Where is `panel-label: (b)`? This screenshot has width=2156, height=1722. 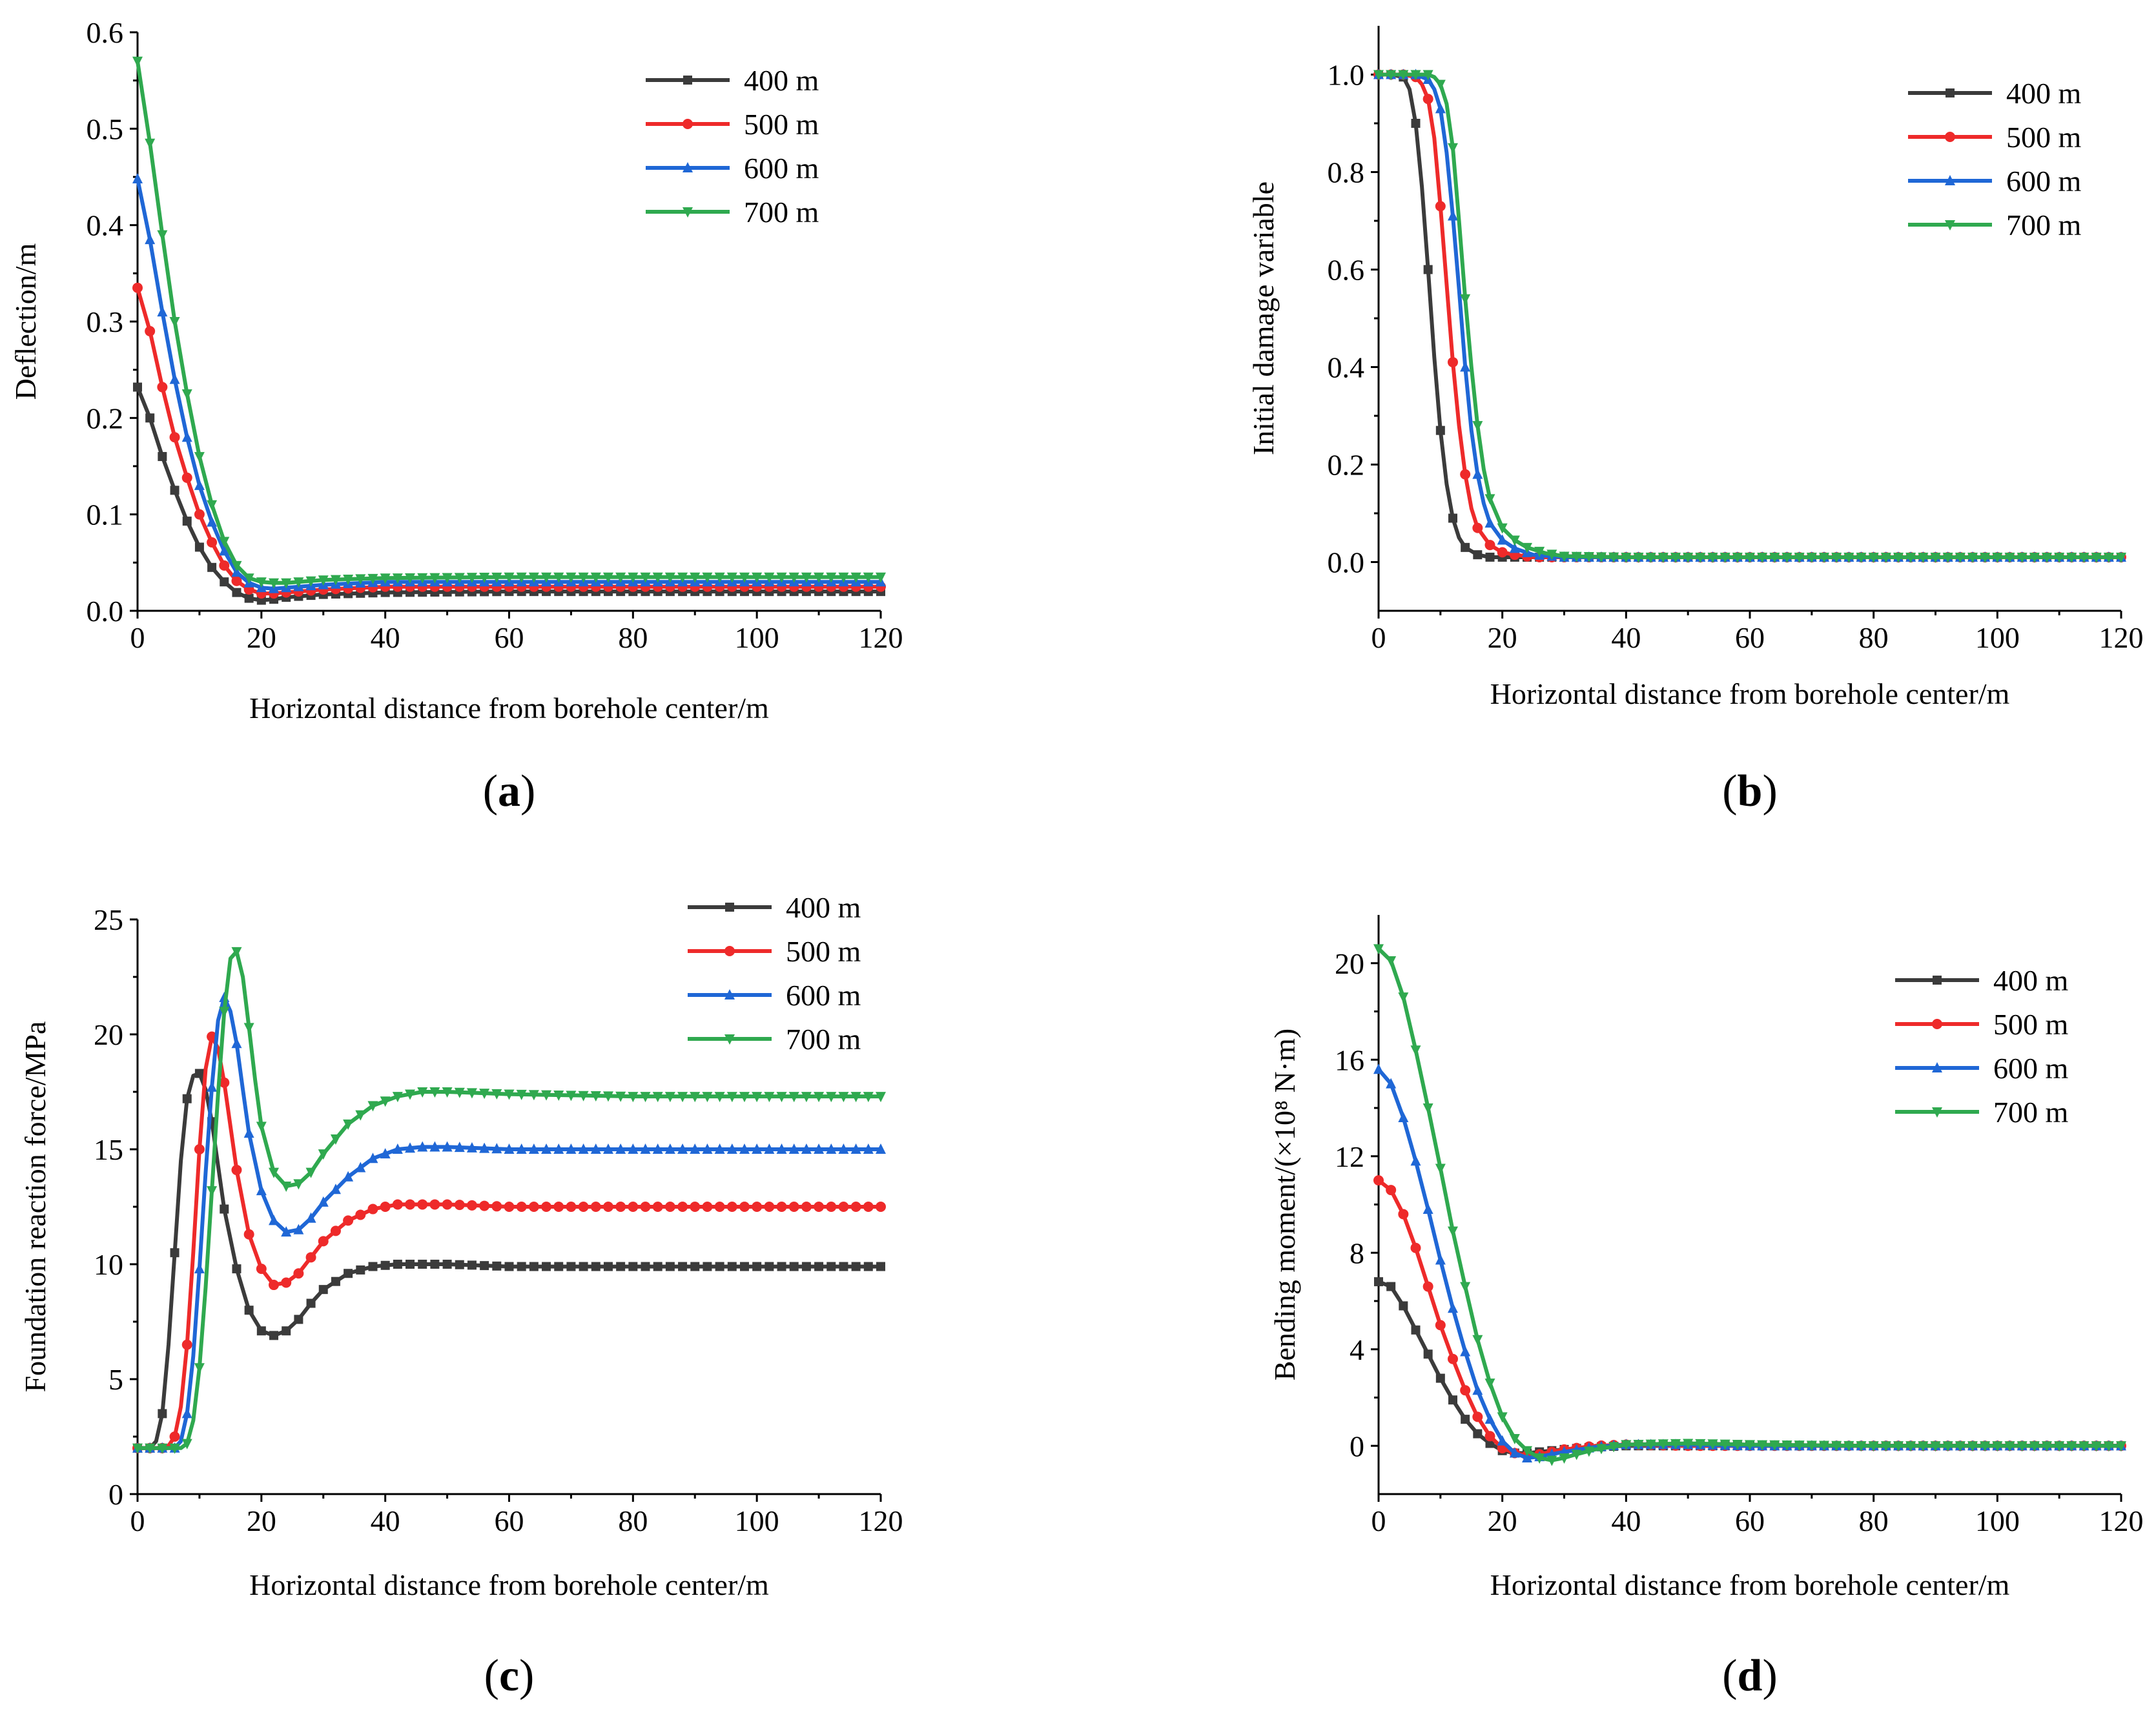 panel-label: (b) is located at coordinates (1750, 791).